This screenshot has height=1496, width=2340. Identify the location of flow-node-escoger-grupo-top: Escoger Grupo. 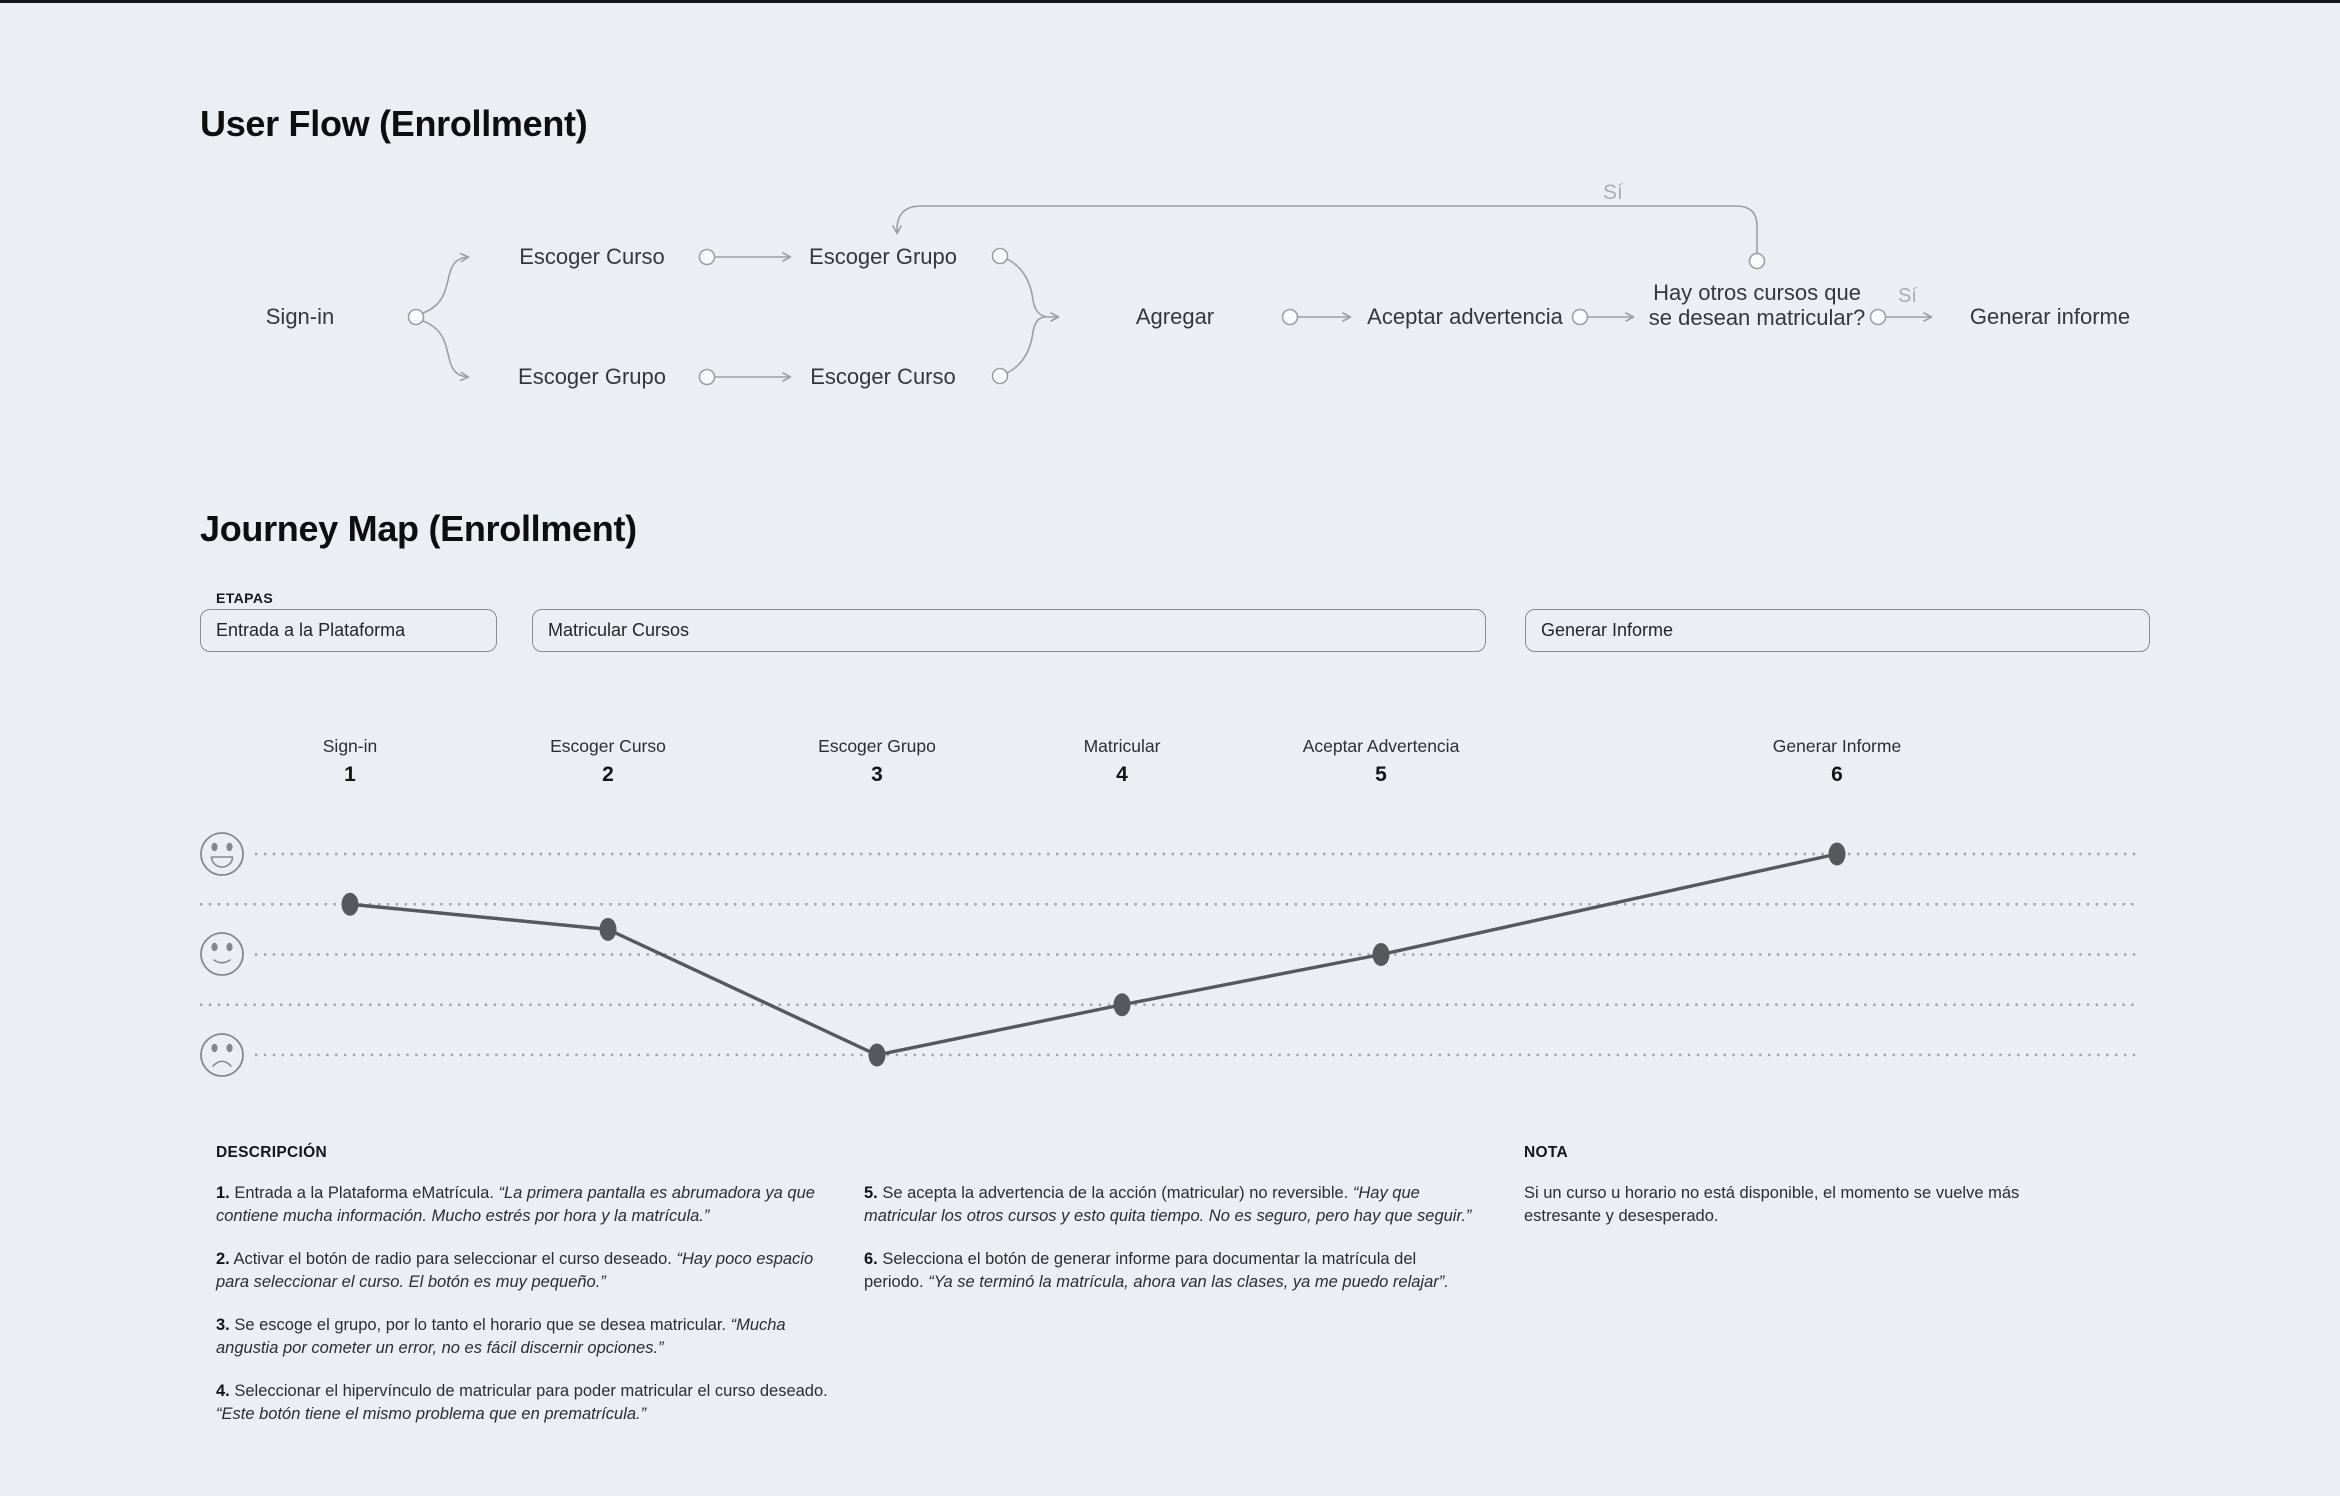
(883, 256).